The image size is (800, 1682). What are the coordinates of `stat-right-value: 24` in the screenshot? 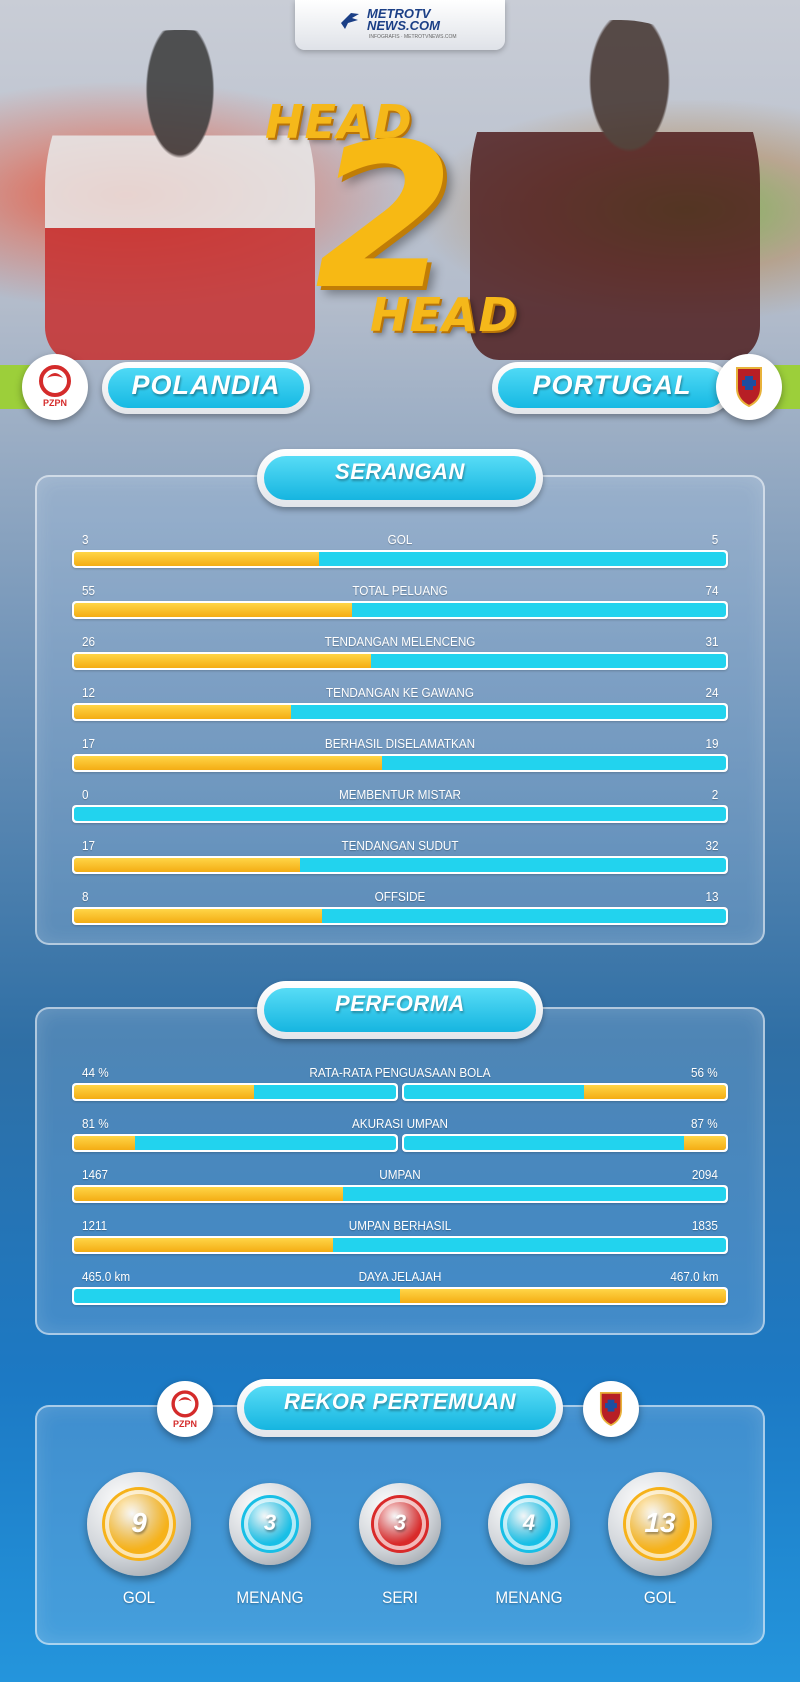 It's located at (711, 692).